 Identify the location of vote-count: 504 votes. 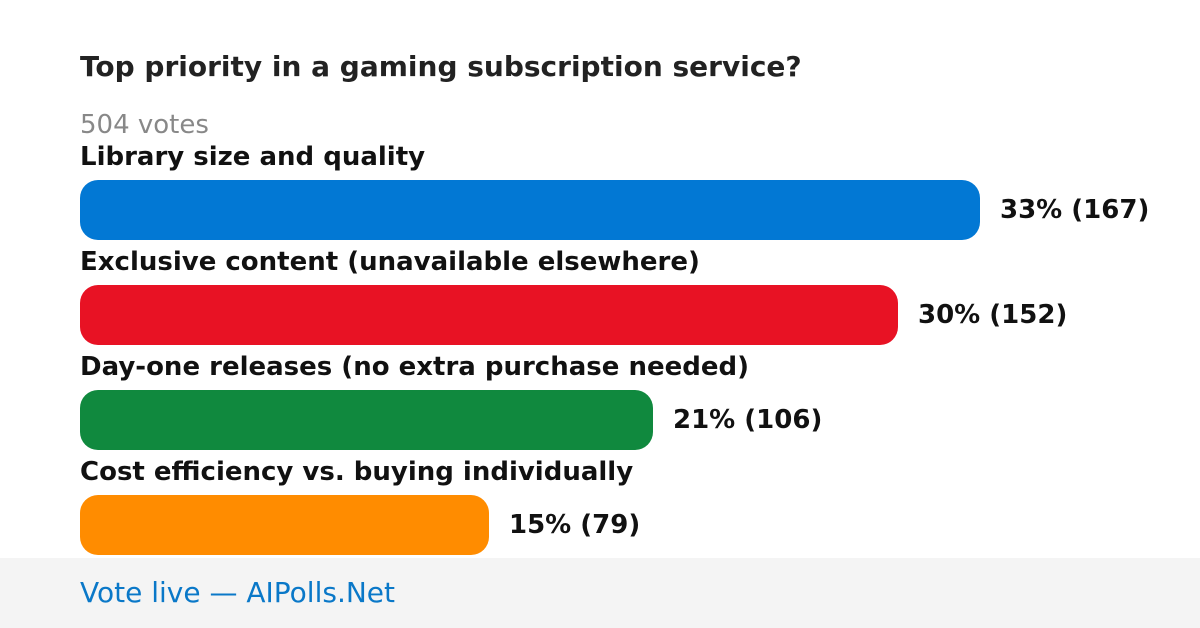
(144, 125).